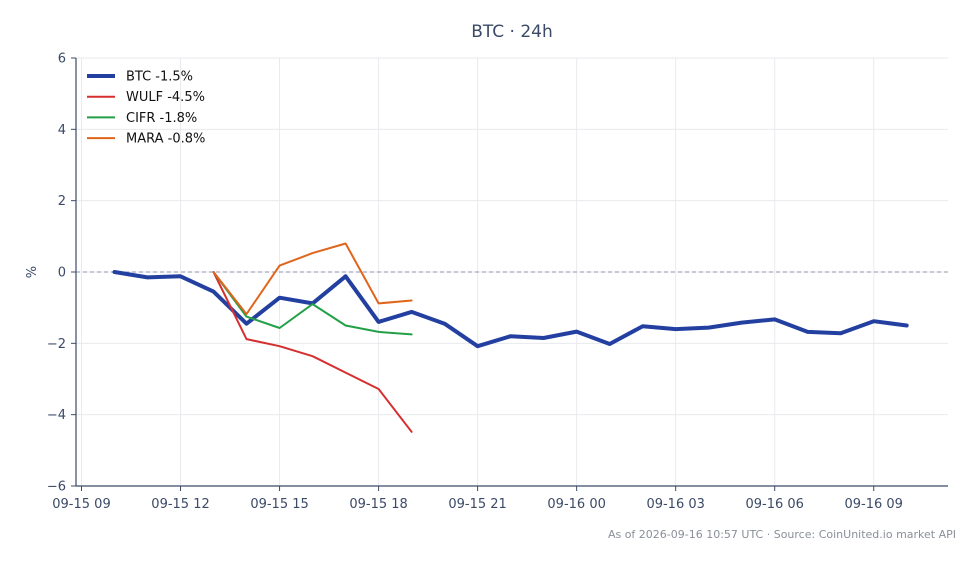 This screenshot has width=980, height=564. What do you see at coordinates (165, 97) in the screenshot?
I see `legend-label: WULF -4.5%` at bounding box center [165, 97].